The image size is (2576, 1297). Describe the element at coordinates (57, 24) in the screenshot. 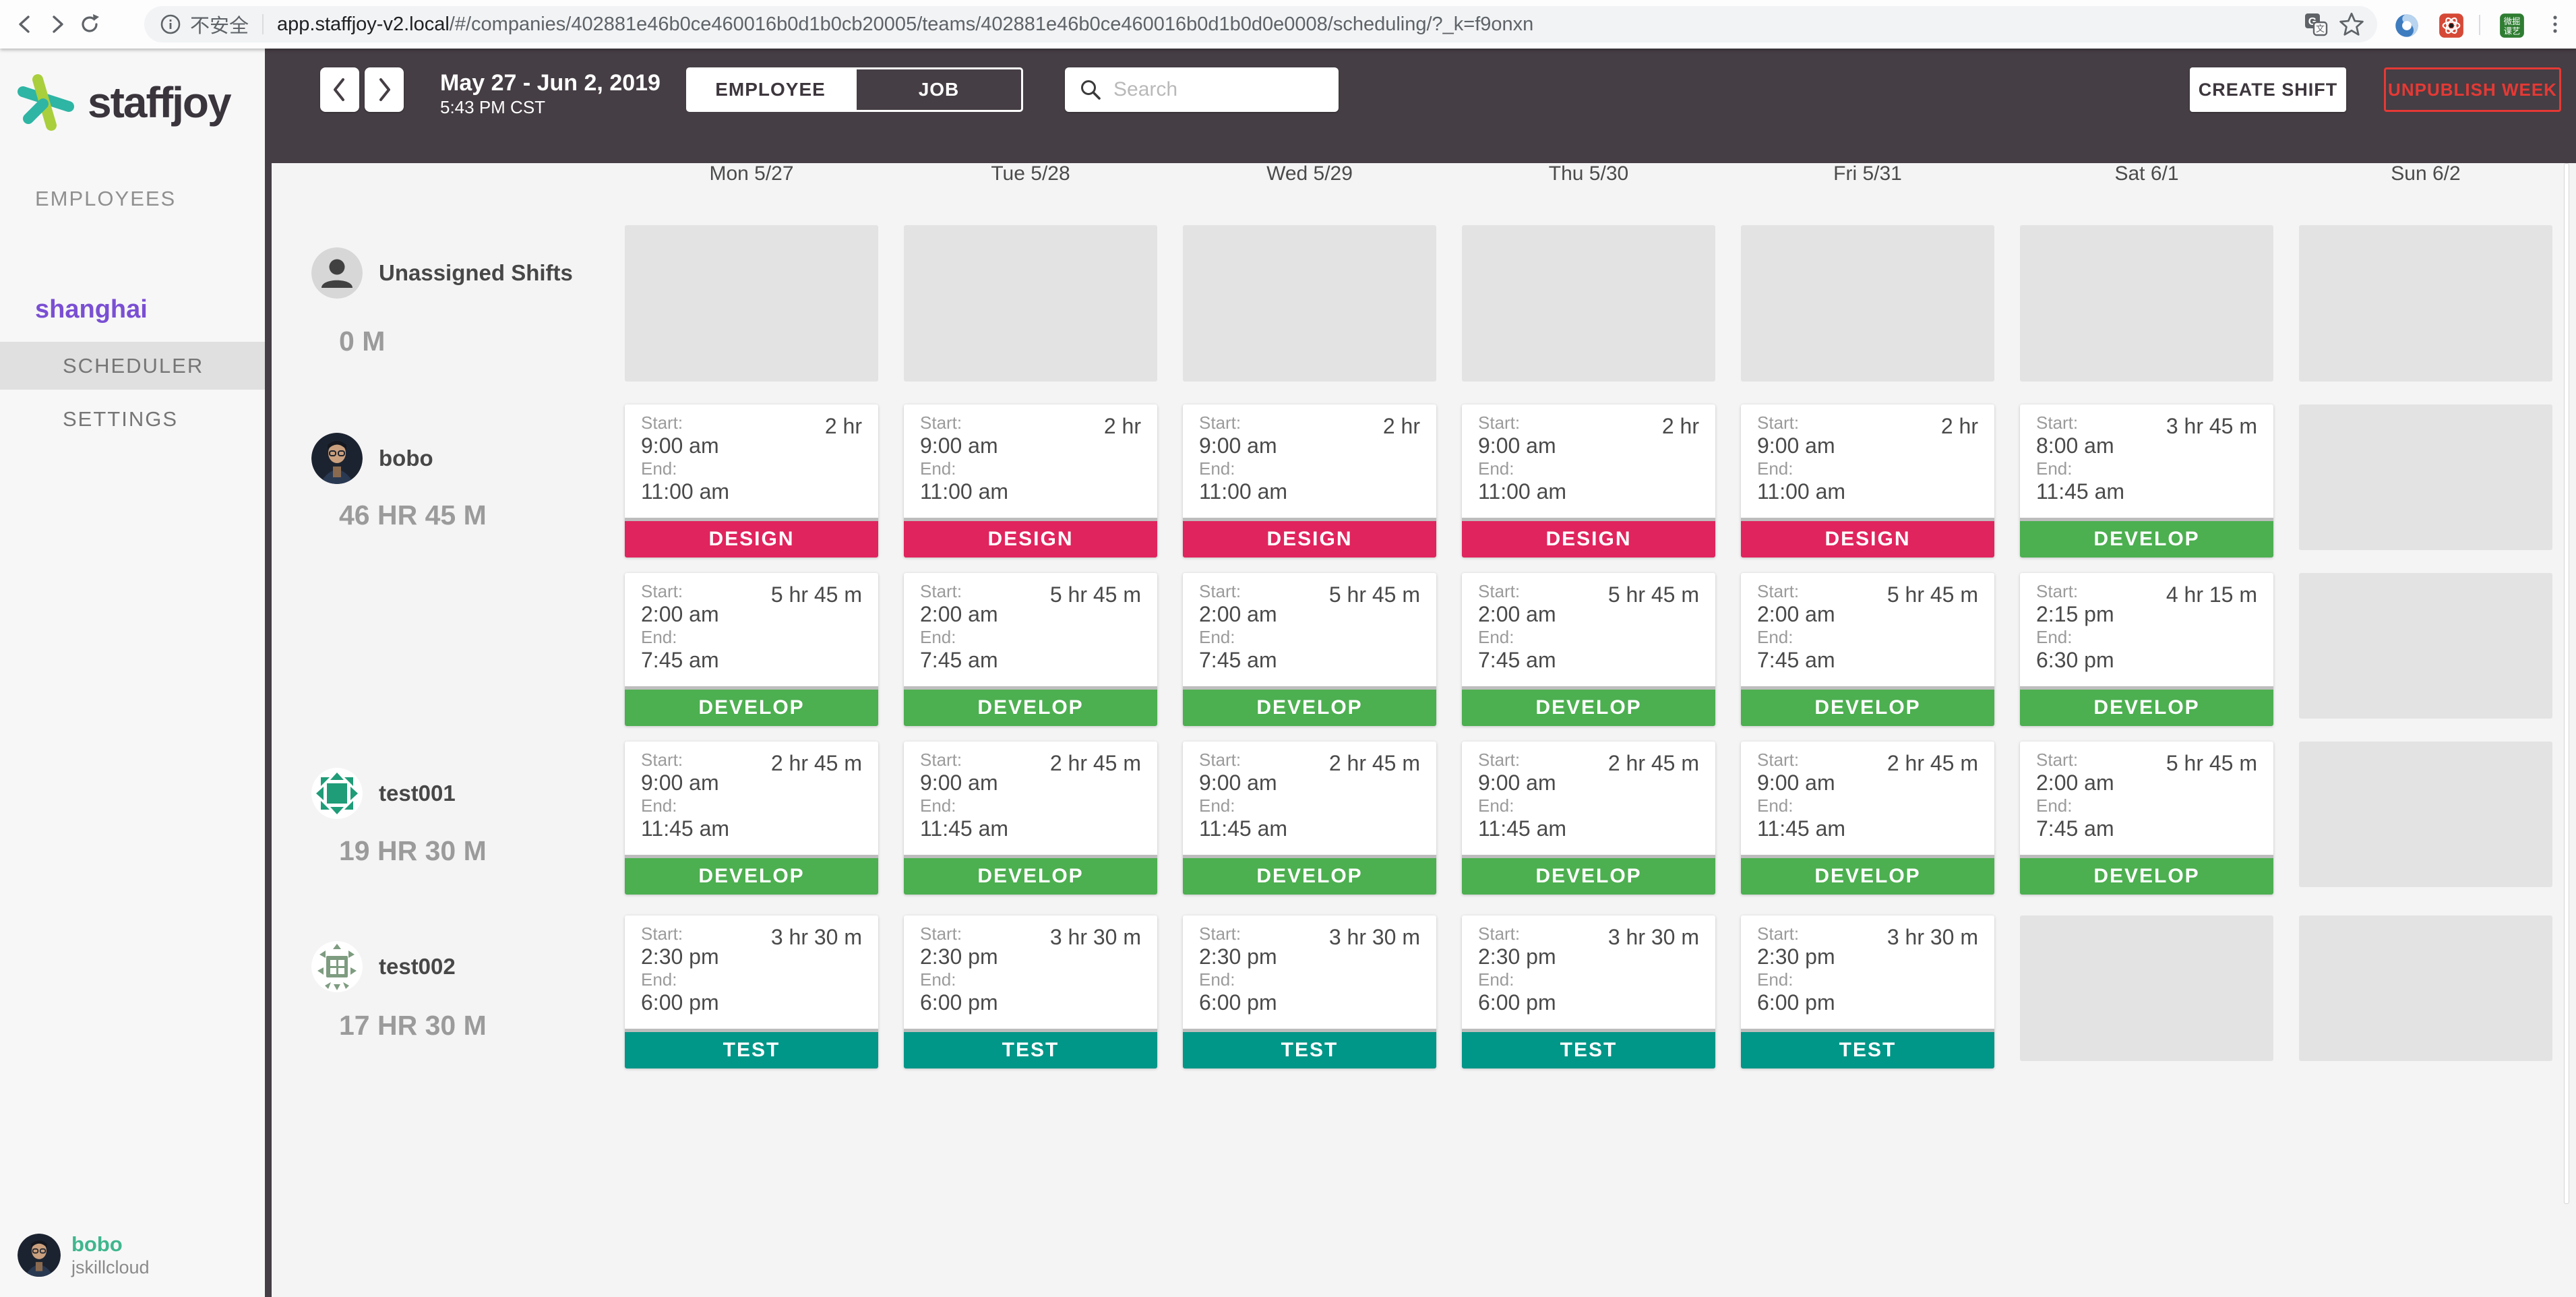

I see `forward-arrow-icon` at that location.